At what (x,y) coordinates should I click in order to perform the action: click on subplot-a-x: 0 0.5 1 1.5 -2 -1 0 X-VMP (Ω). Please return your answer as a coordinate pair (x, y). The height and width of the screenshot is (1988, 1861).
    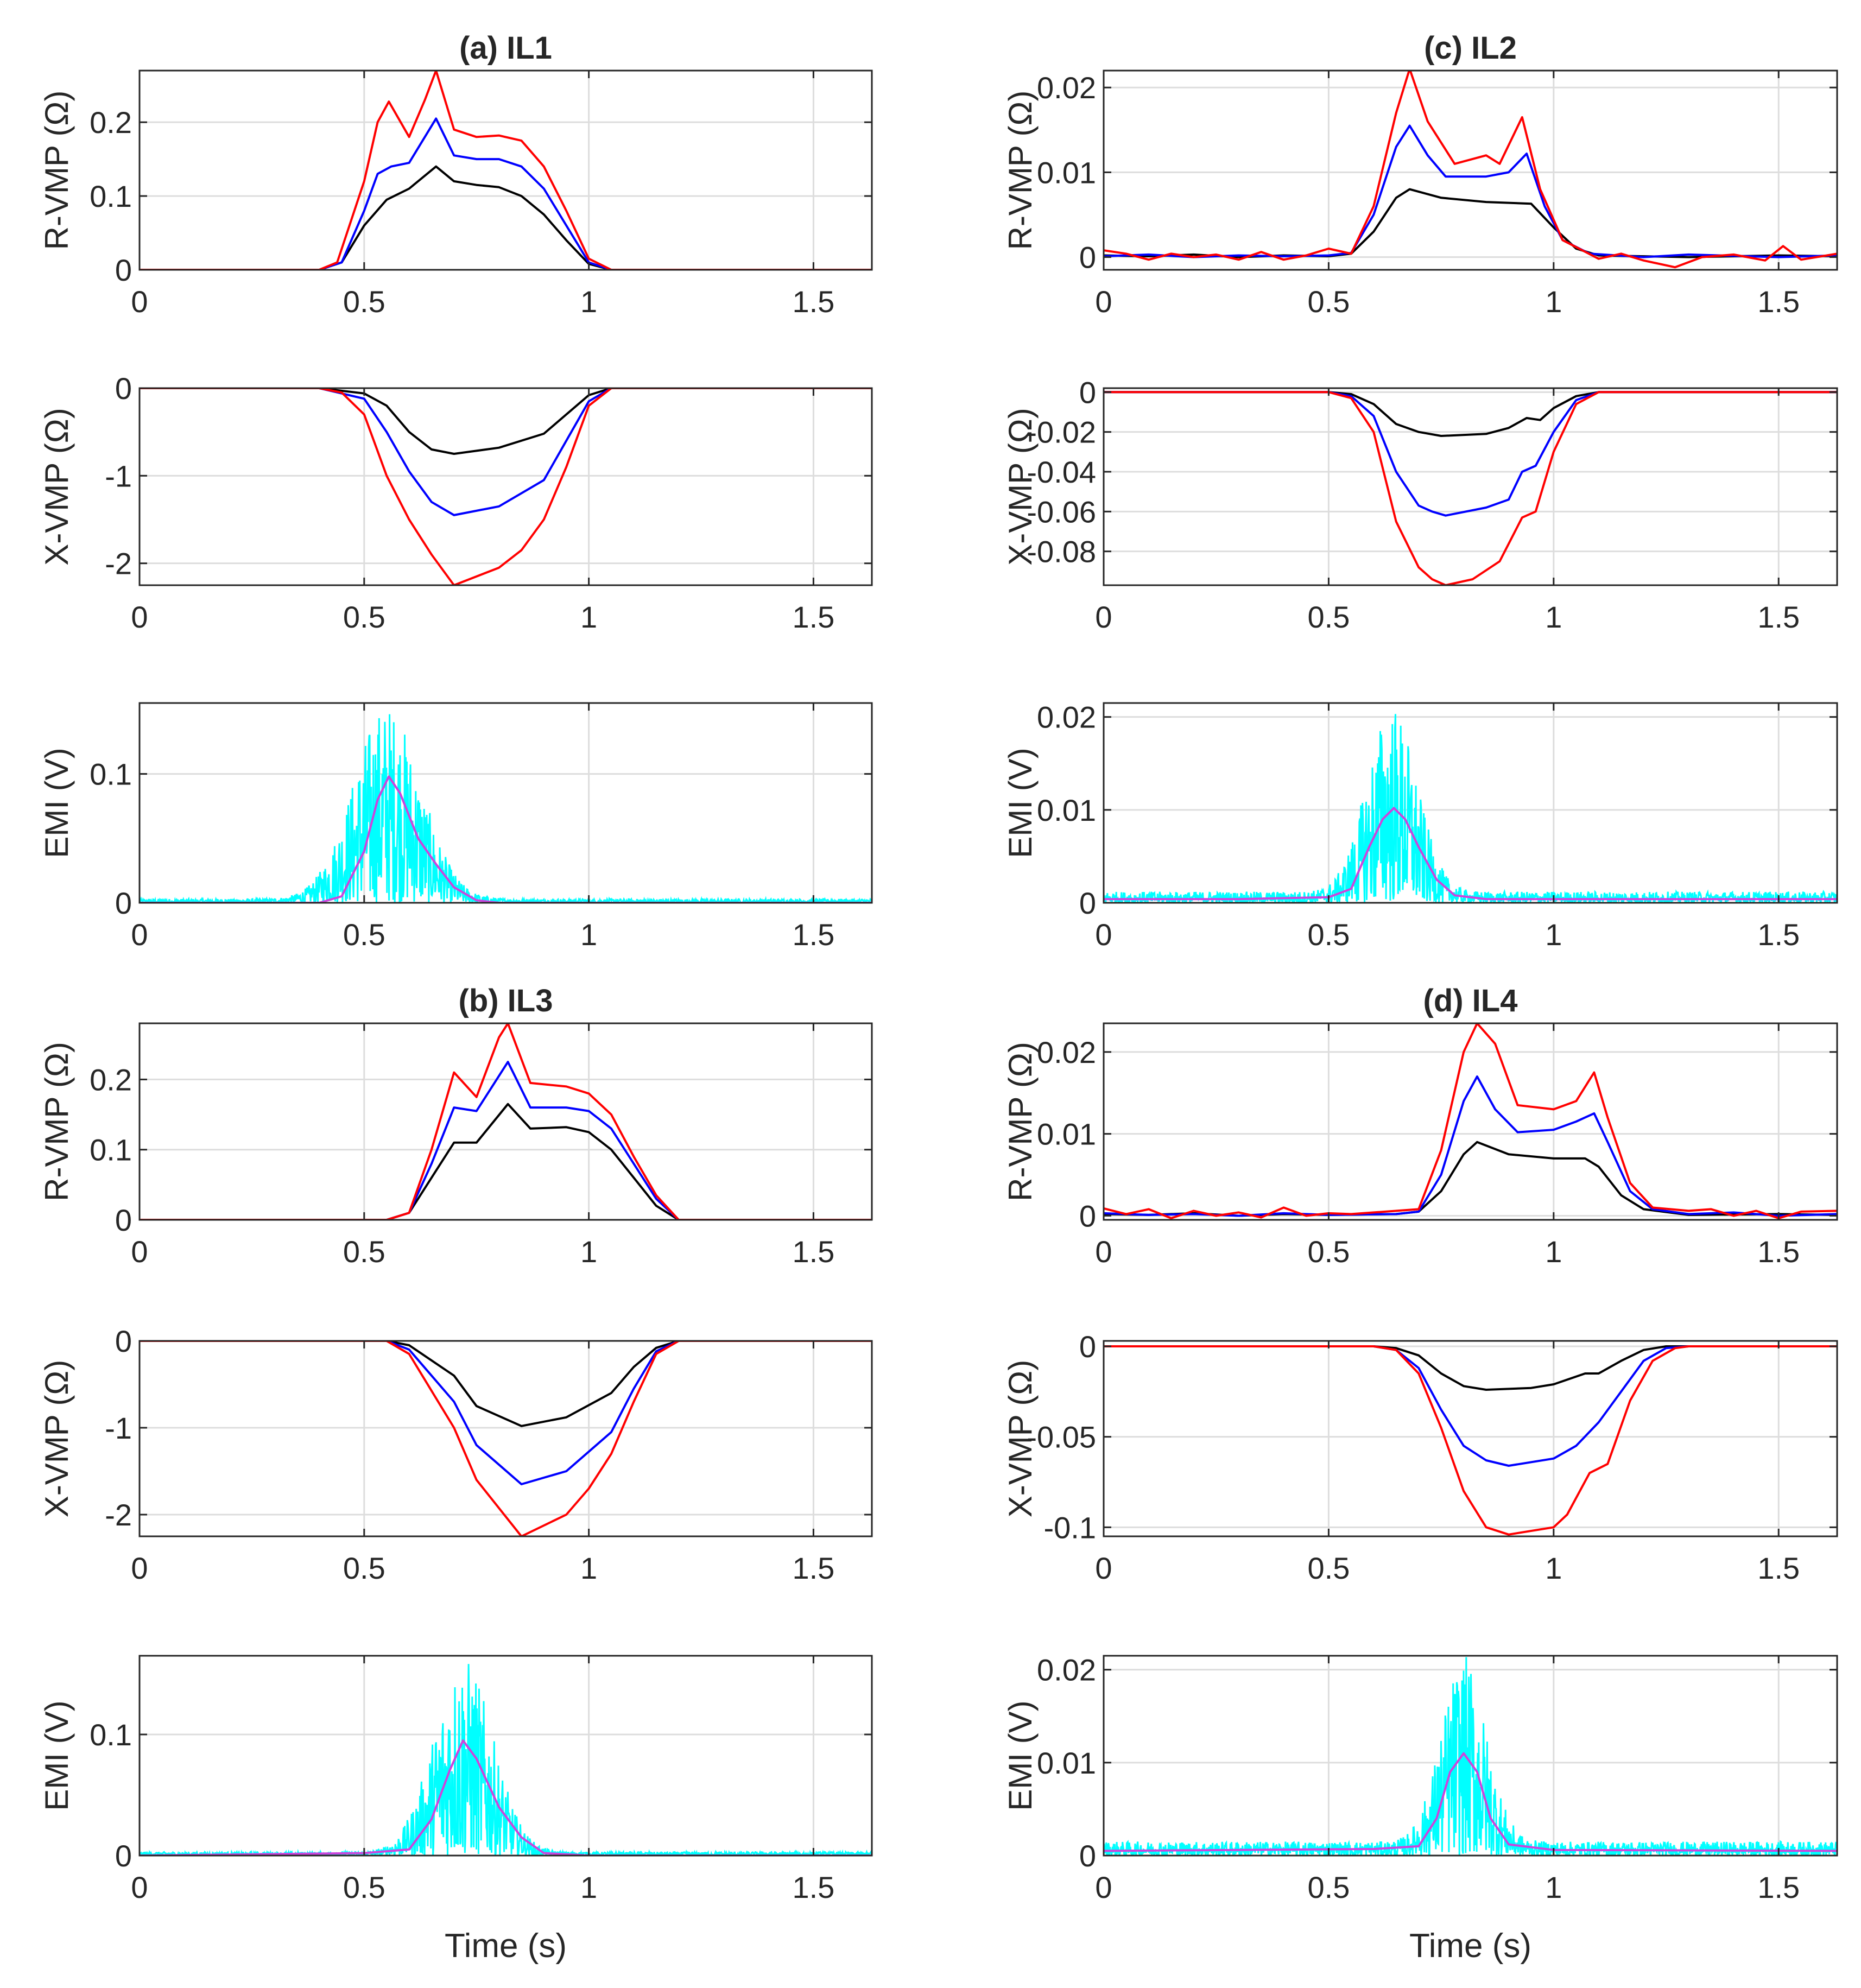
    Looking at the image, I should click on (456, 503).